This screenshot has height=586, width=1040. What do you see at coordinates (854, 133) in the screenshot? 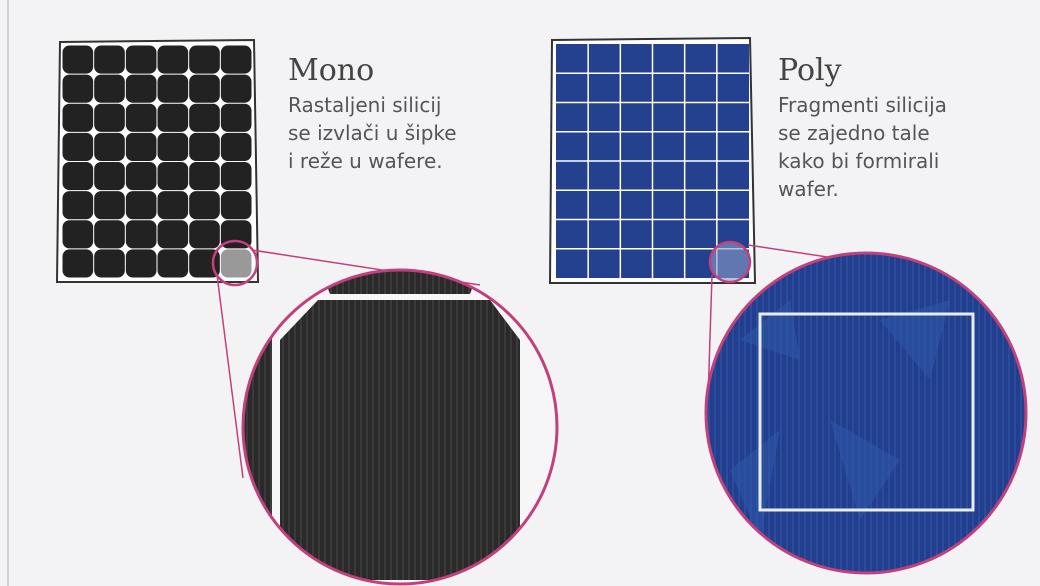
I see `description-line: se zajedno tale` at bounding box center [854, 133].